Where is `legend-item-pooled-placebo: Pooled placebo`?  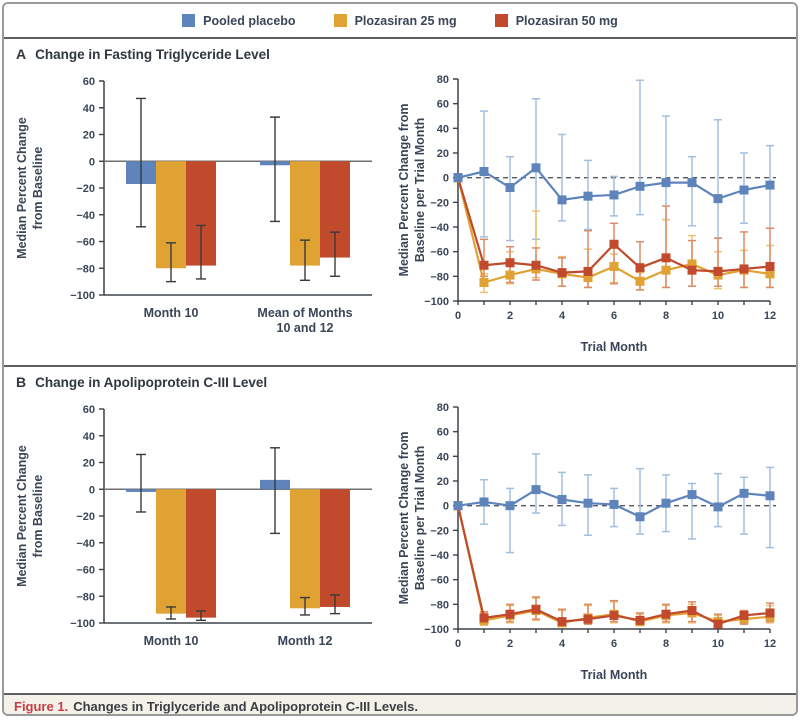
legend-item-pooled-placebo: Pooled placebo is located at coordinates (239, 20).